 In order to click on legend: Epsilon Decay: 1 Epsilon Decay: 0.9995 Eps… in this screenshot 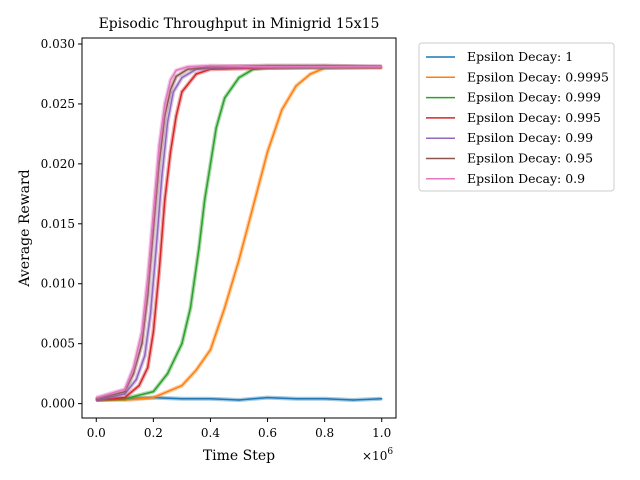, I will do `click(516, 117)`.